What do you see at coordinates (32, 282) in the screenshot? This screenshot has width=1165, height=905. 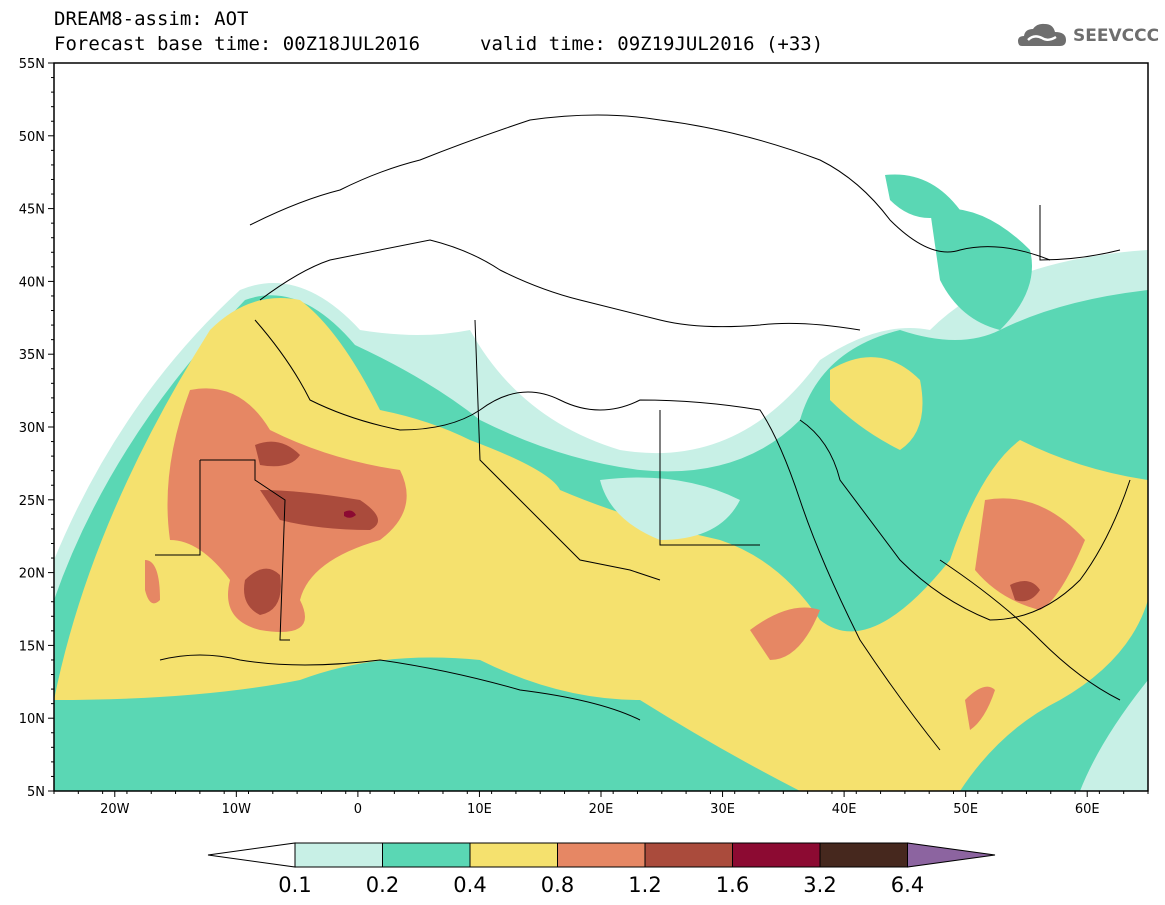 I see `lat-tick-label: 40N` at bounding box center [32, 282].